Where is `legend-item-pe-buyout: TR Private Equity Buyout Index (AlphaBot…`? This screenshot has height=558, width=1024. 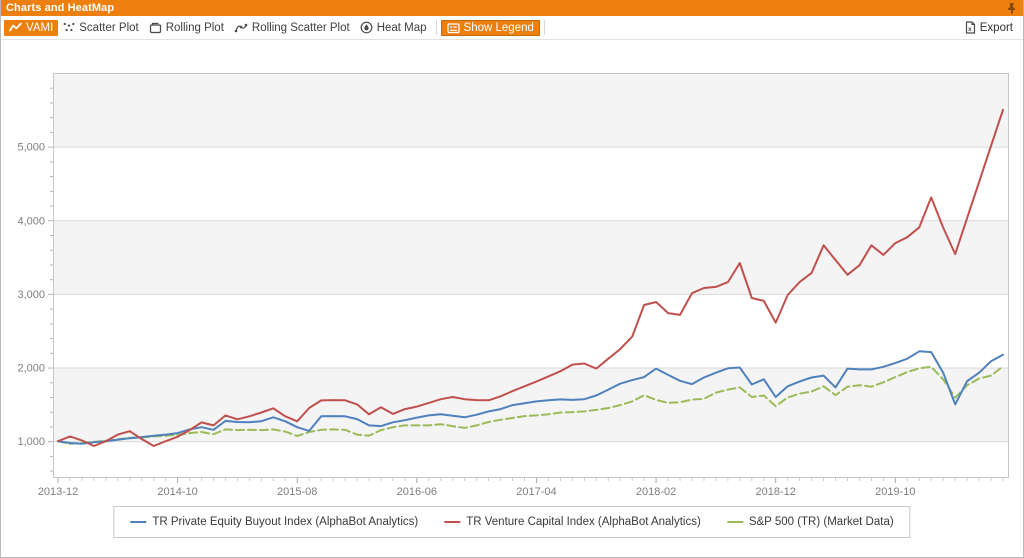 legend-item-pe-buyout: TR Private Equity Buyout Index (AlphaBot… is located at coordinates (274, 522).